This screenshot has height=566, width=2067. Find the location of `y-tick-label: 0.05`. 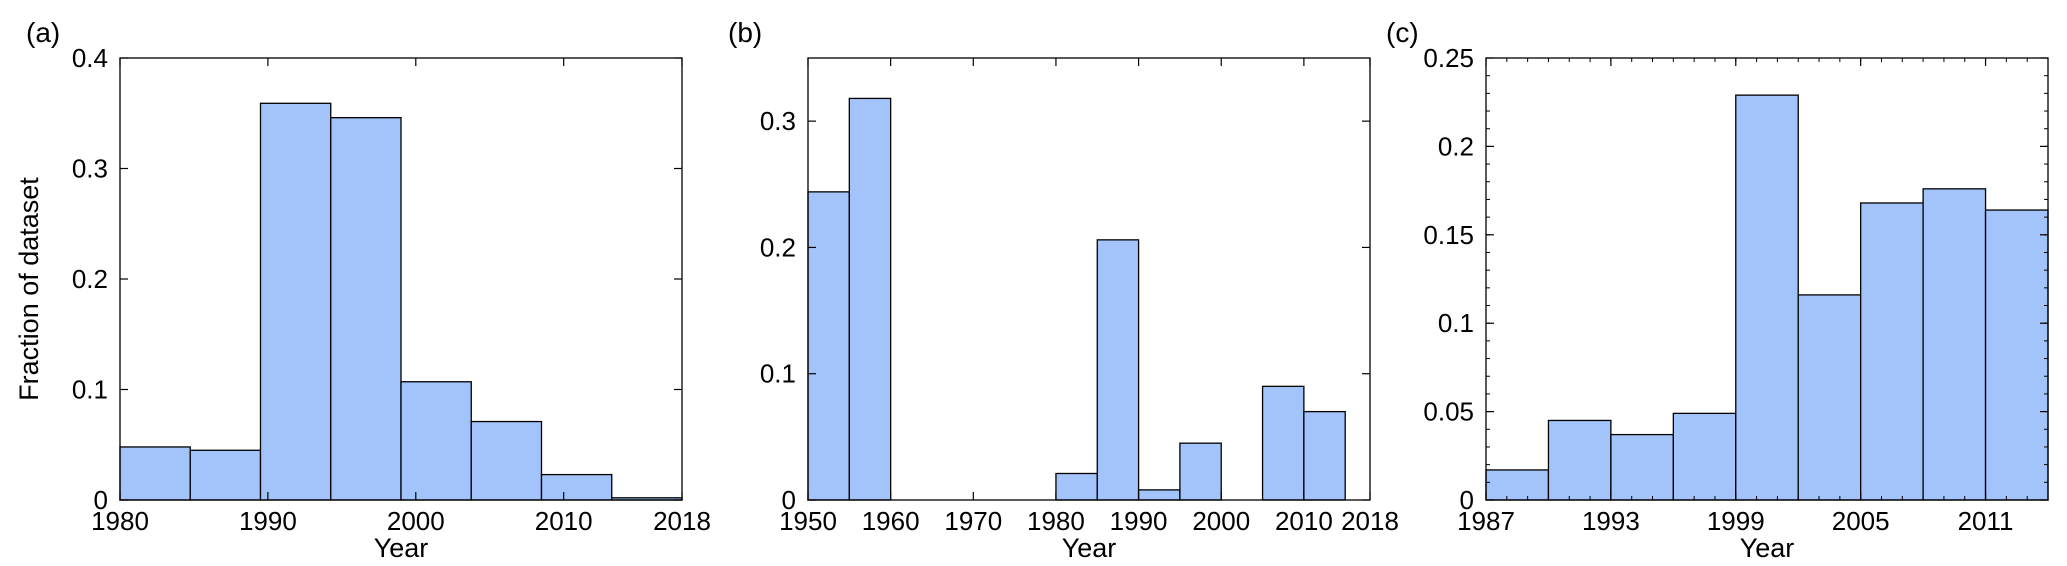

y-tick-label: 0.05 is located at coordinates (1448, 412).